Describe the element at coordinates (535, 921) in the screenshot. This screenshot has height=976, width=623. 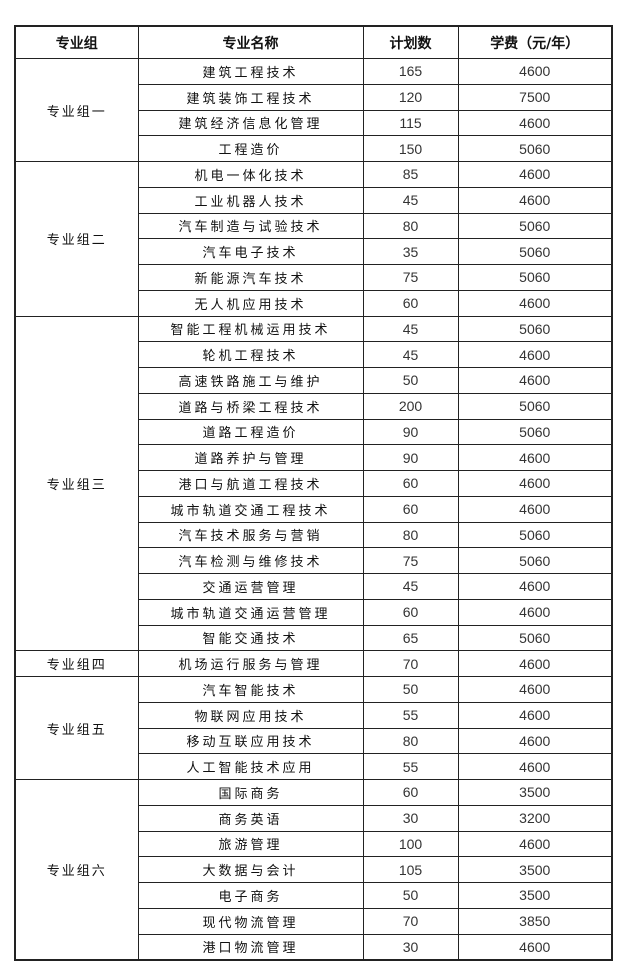
I see `fee-cell: 3850` at that location.